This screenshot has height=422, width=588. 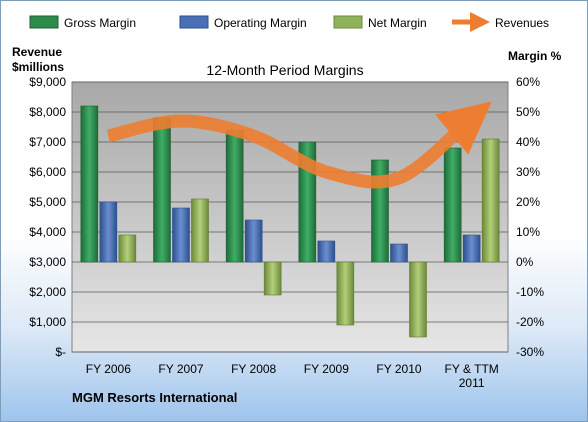 What do you see at coordinates (47, 172) in the screenshot?
I see `left-tick-label: $6,000` at bounding box center [47, 172].